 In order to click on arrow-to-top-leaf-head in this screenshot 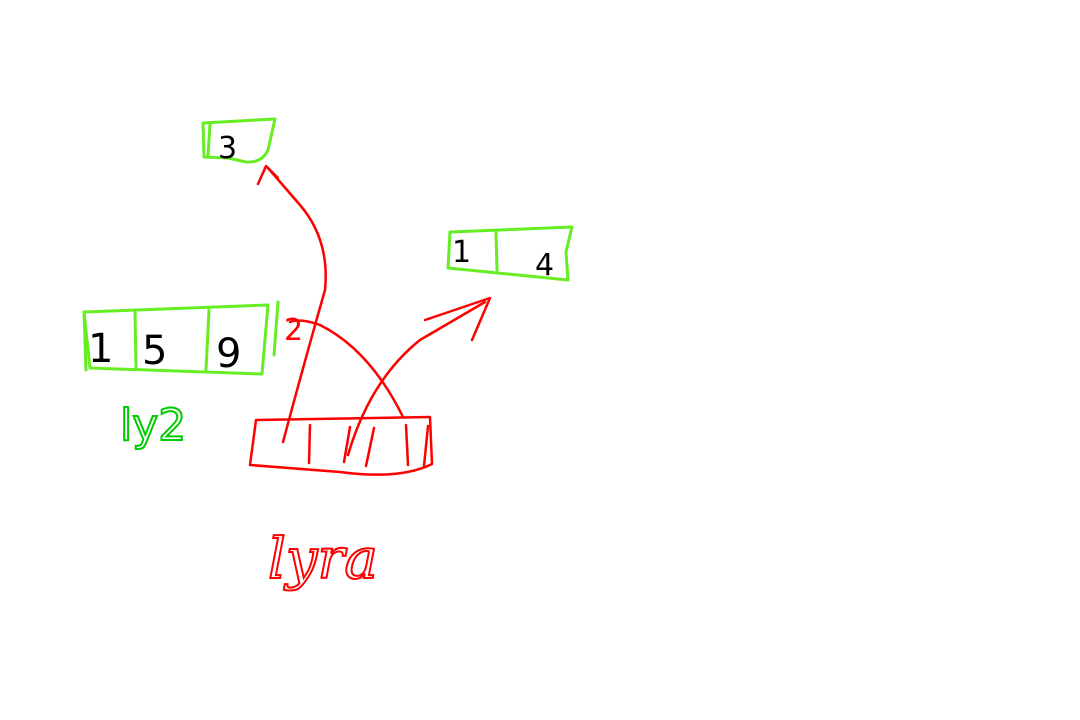, I will do `click(268, 175)`.